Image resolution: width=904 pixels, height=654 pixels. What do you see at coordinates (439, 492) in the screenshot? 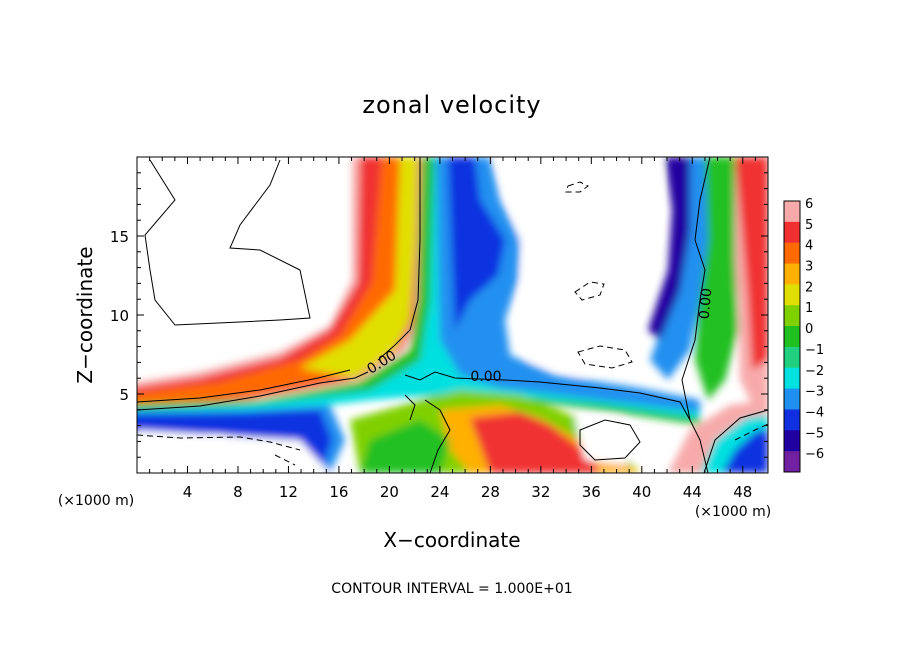
I see `x-tick-label: 24` at bounding box center [439, 492].